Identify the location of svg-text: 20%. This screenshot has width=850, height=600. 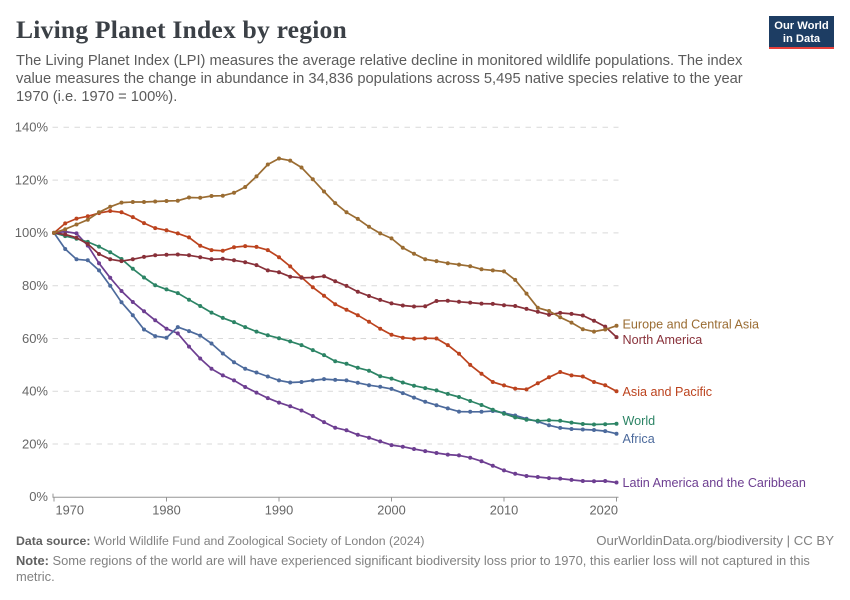
(35, 443).